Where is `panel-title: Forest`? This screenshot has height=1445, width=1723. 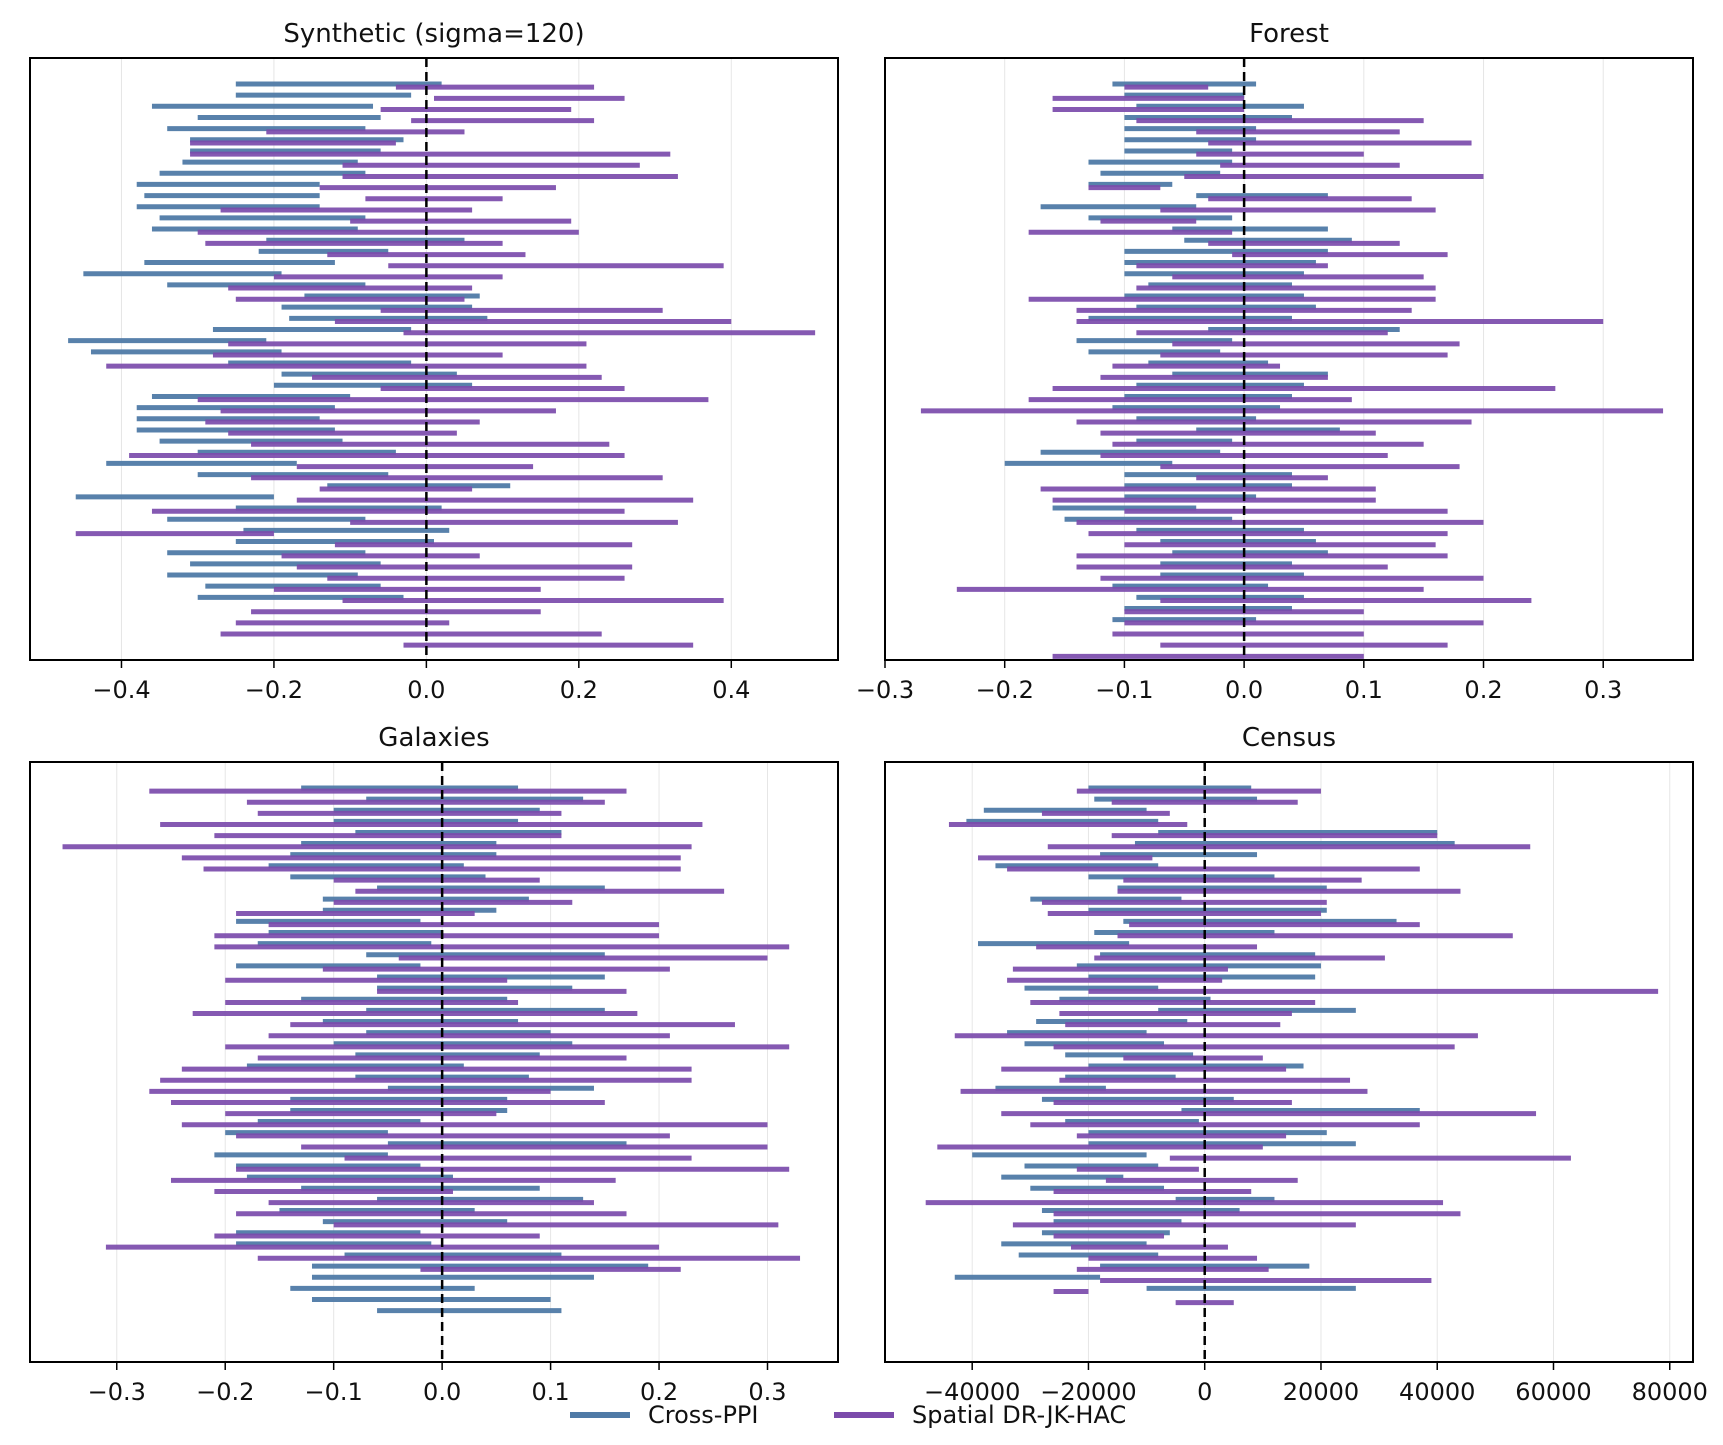
panel-title: Forest is located at coordinates (1289, 34).